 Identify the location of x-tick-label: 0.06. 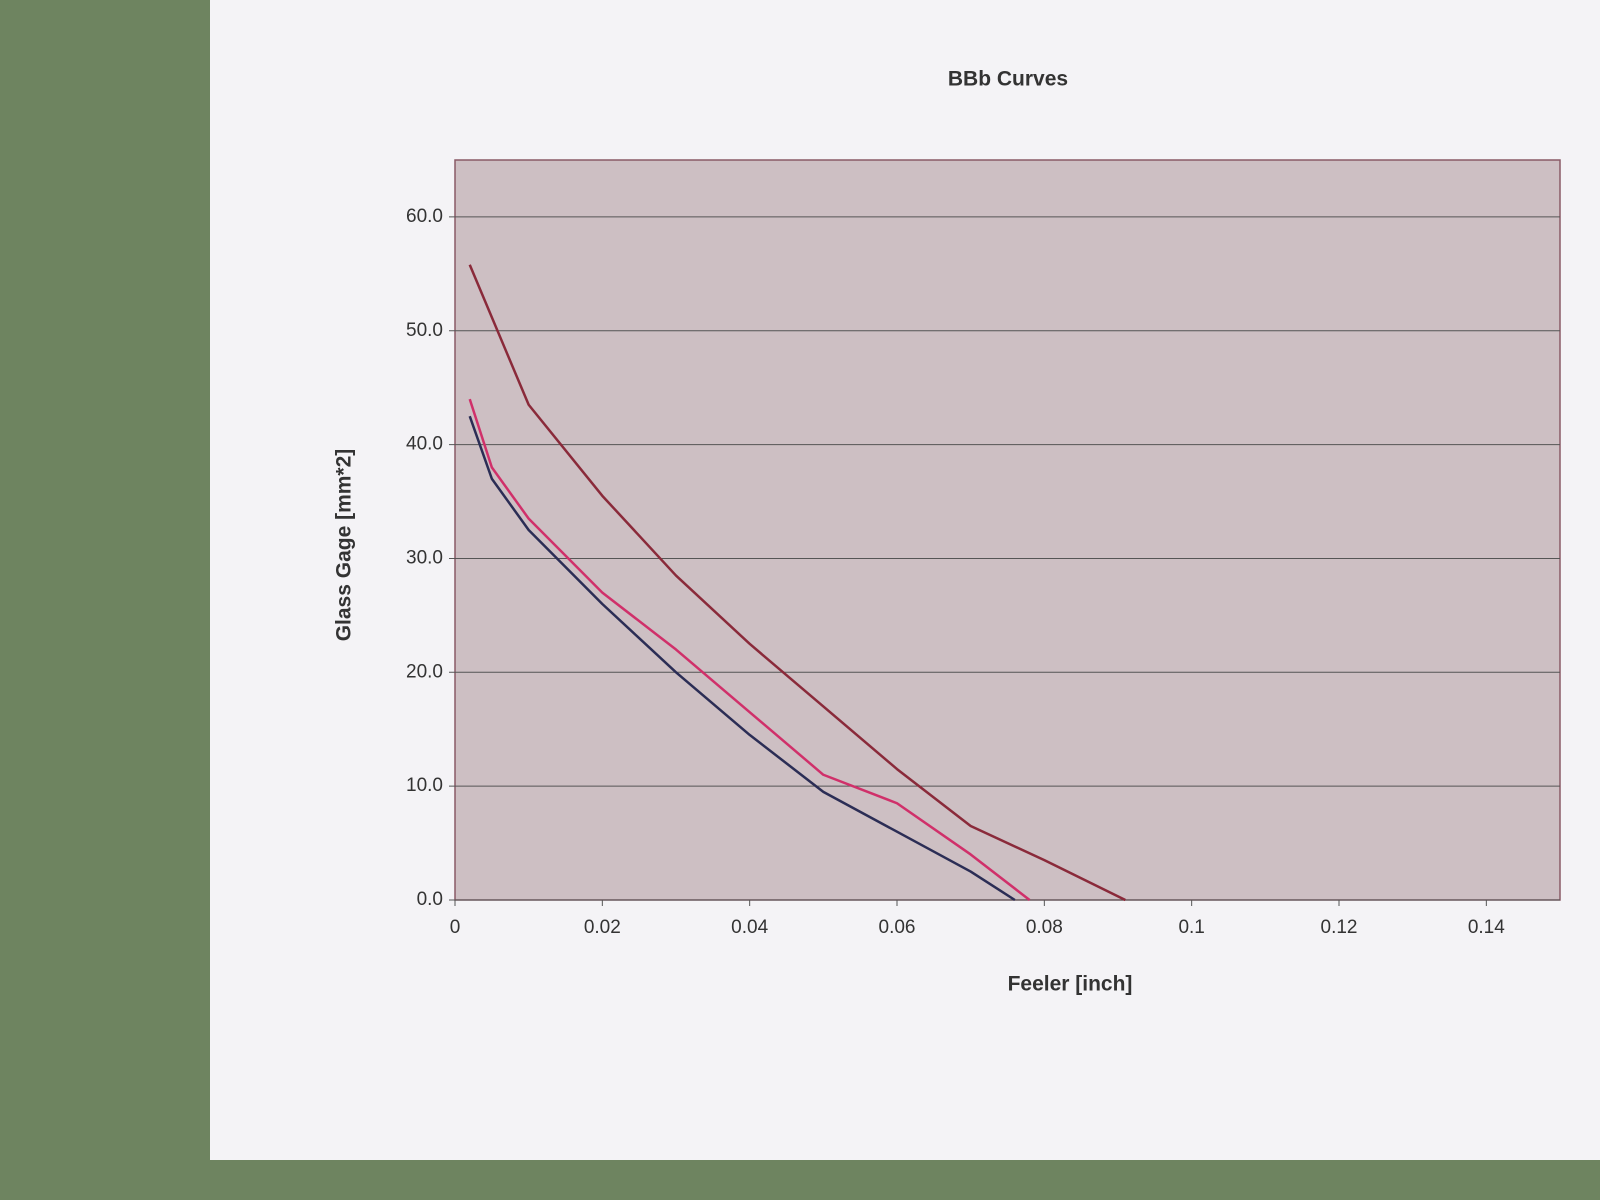
(897, 927).